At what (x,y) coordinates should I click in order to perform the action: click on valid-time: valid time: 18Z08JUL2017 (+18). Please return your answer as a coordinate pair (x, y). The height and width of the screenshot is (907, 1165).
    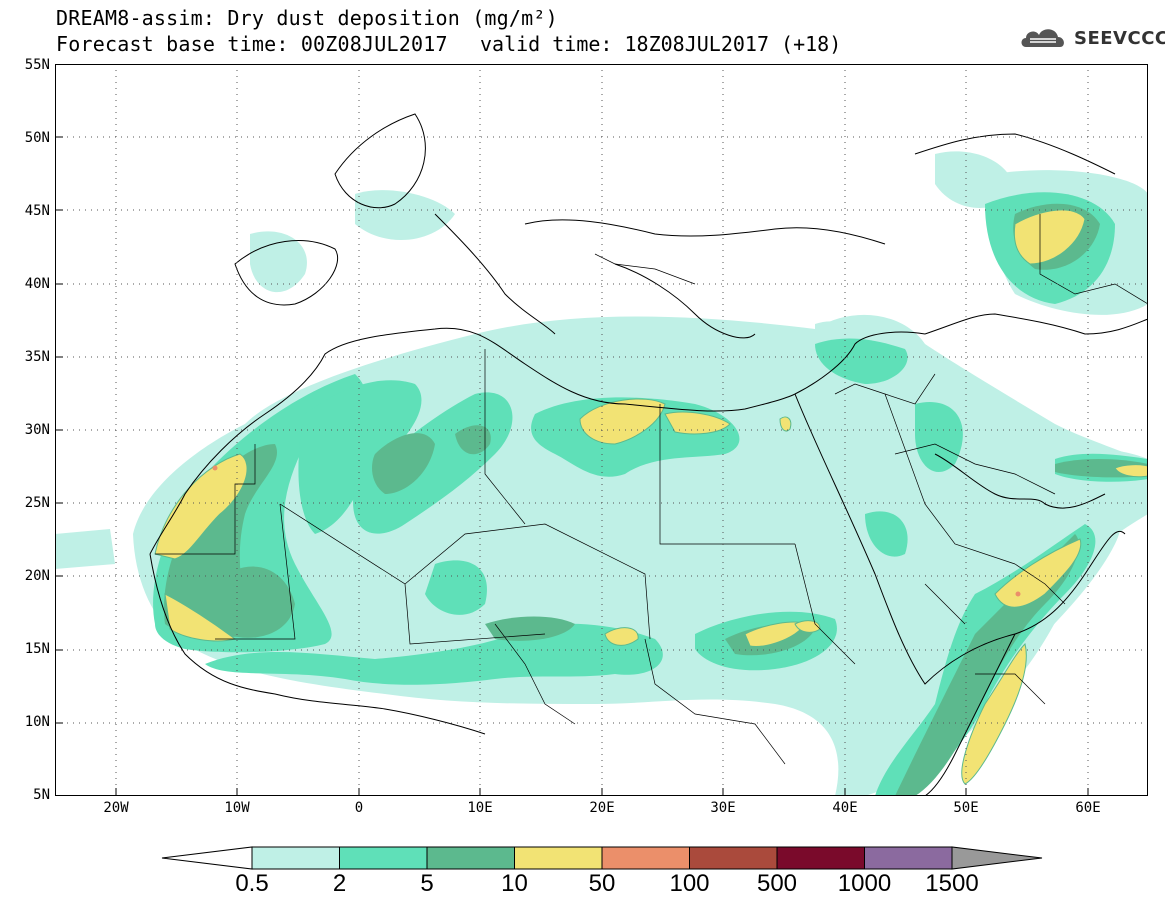
    Looking at the image, I should click on (661, 44).